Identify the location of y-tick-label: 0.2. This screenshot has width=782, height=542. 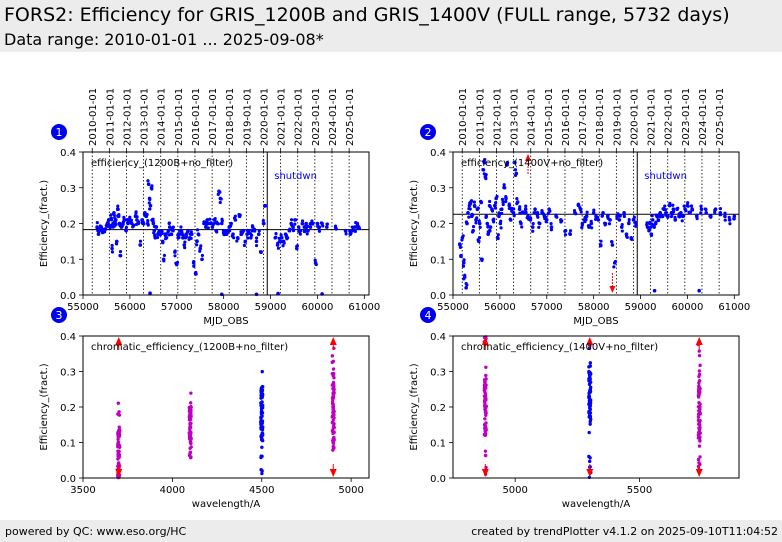
(438, 408).